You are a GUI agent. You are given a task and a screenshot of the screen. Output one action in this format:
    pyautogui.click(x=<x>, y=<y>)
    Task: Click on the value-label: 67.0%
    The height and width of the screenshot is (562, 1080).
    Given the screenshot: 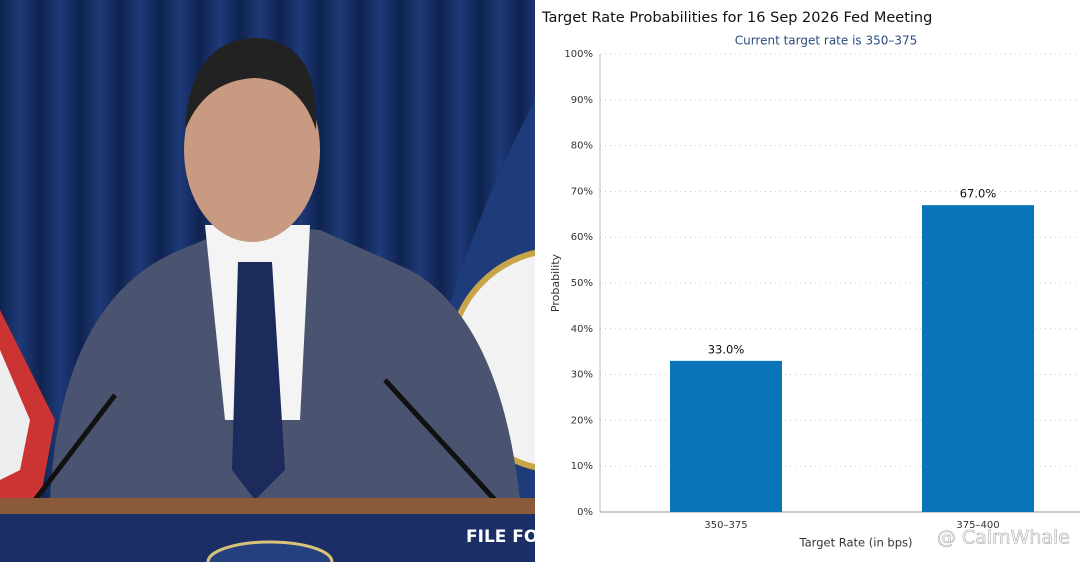 What is the action you would take?
    pyautogui.click(x=978, y=194)
    